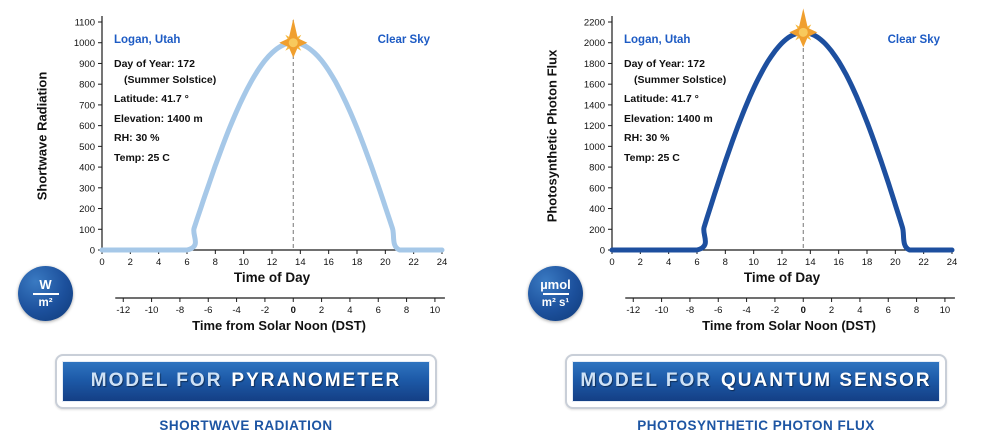 This screenshot has height=447, width=989. Describe the element at coordinates (594, 64) in the screenshot. I see `svg-text: 1800` at that location.